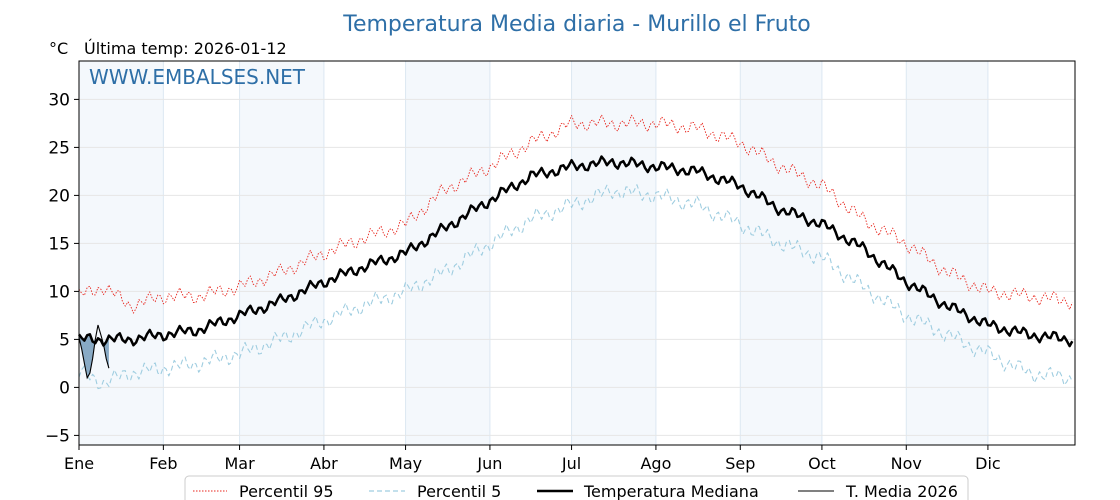 The height and width of the screenshot is (500, 1120). I want to click on y-ticks: −5 0 5 10 15 20 25 30, so click(62, 268).